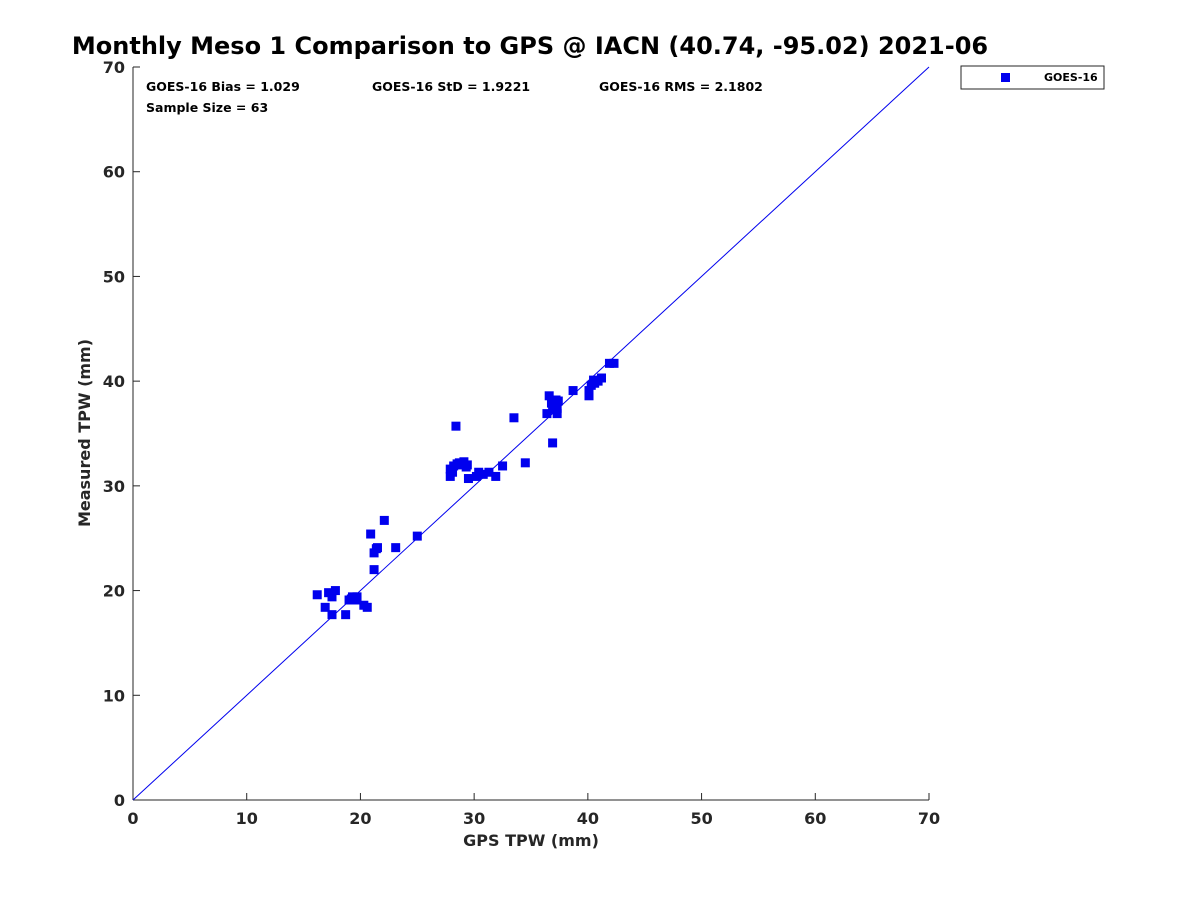 This screenshot has width=1200, height=900. I want to click on x-tick-label: 10, so click(247, 818).